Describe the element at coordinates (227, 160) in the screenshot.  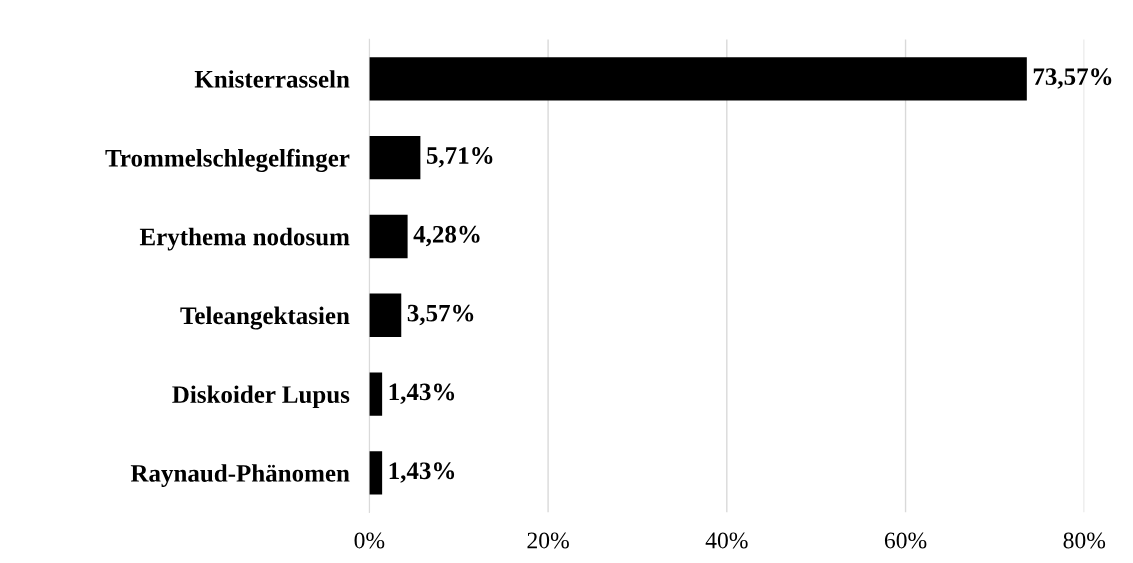
I see `y-tick-label: Trommelschlegelfinger` at that location.